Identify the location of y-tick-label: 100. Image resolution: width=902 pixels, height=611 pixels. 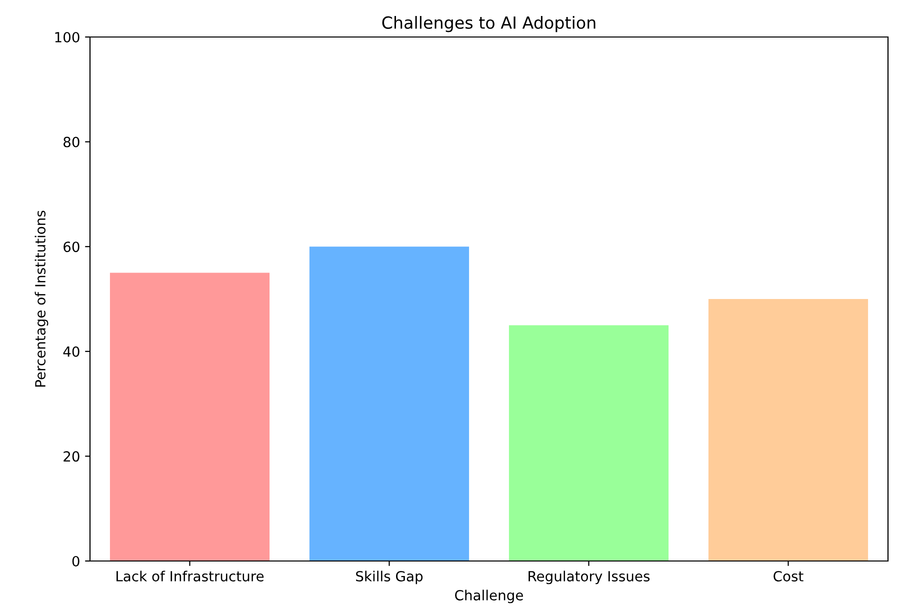
(67, 37).